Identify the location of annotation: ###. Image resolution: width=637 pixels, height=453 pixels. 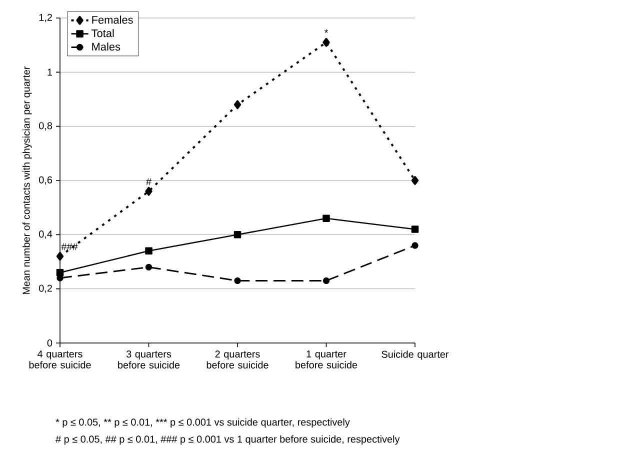
(69, 246).